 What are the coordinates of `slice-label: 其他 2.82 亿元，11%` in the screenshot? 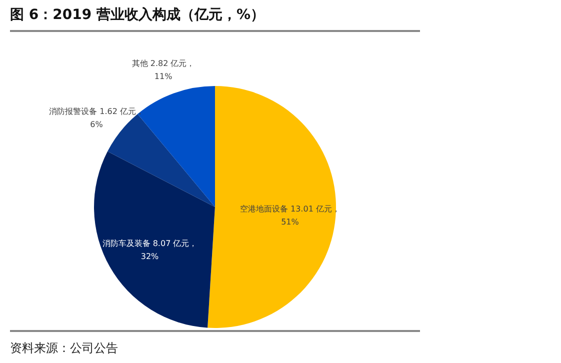 It's located at (163, 70).